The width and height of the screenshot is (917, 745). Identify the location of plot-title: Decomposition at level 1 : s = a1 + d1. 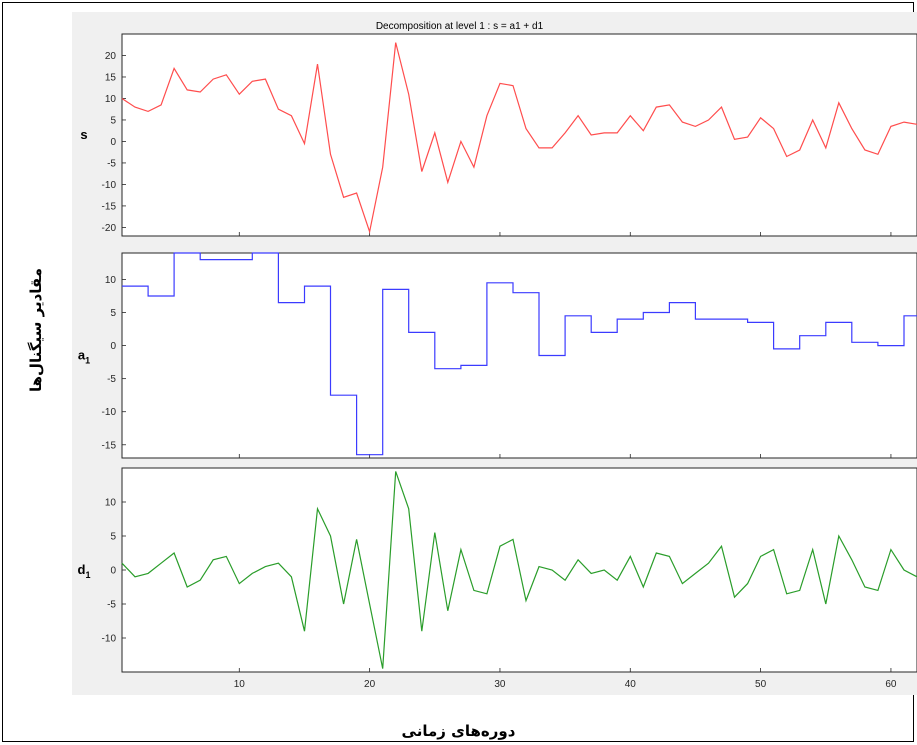
(460, 26).